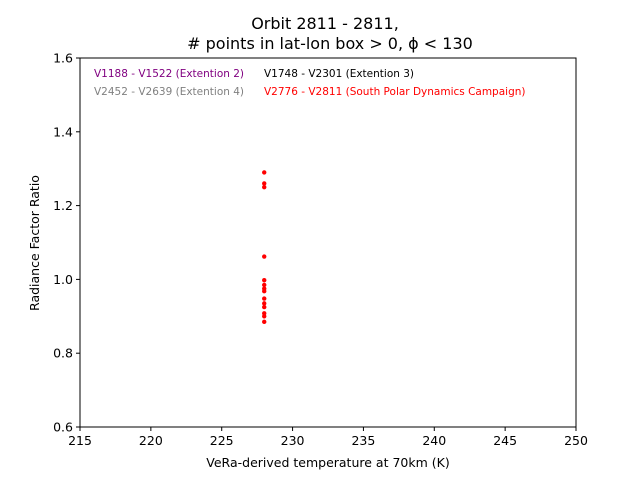  Describe the element at coordinates (63, 279) in the screenshot. I see `y-tick-label: 1.0` at that location.